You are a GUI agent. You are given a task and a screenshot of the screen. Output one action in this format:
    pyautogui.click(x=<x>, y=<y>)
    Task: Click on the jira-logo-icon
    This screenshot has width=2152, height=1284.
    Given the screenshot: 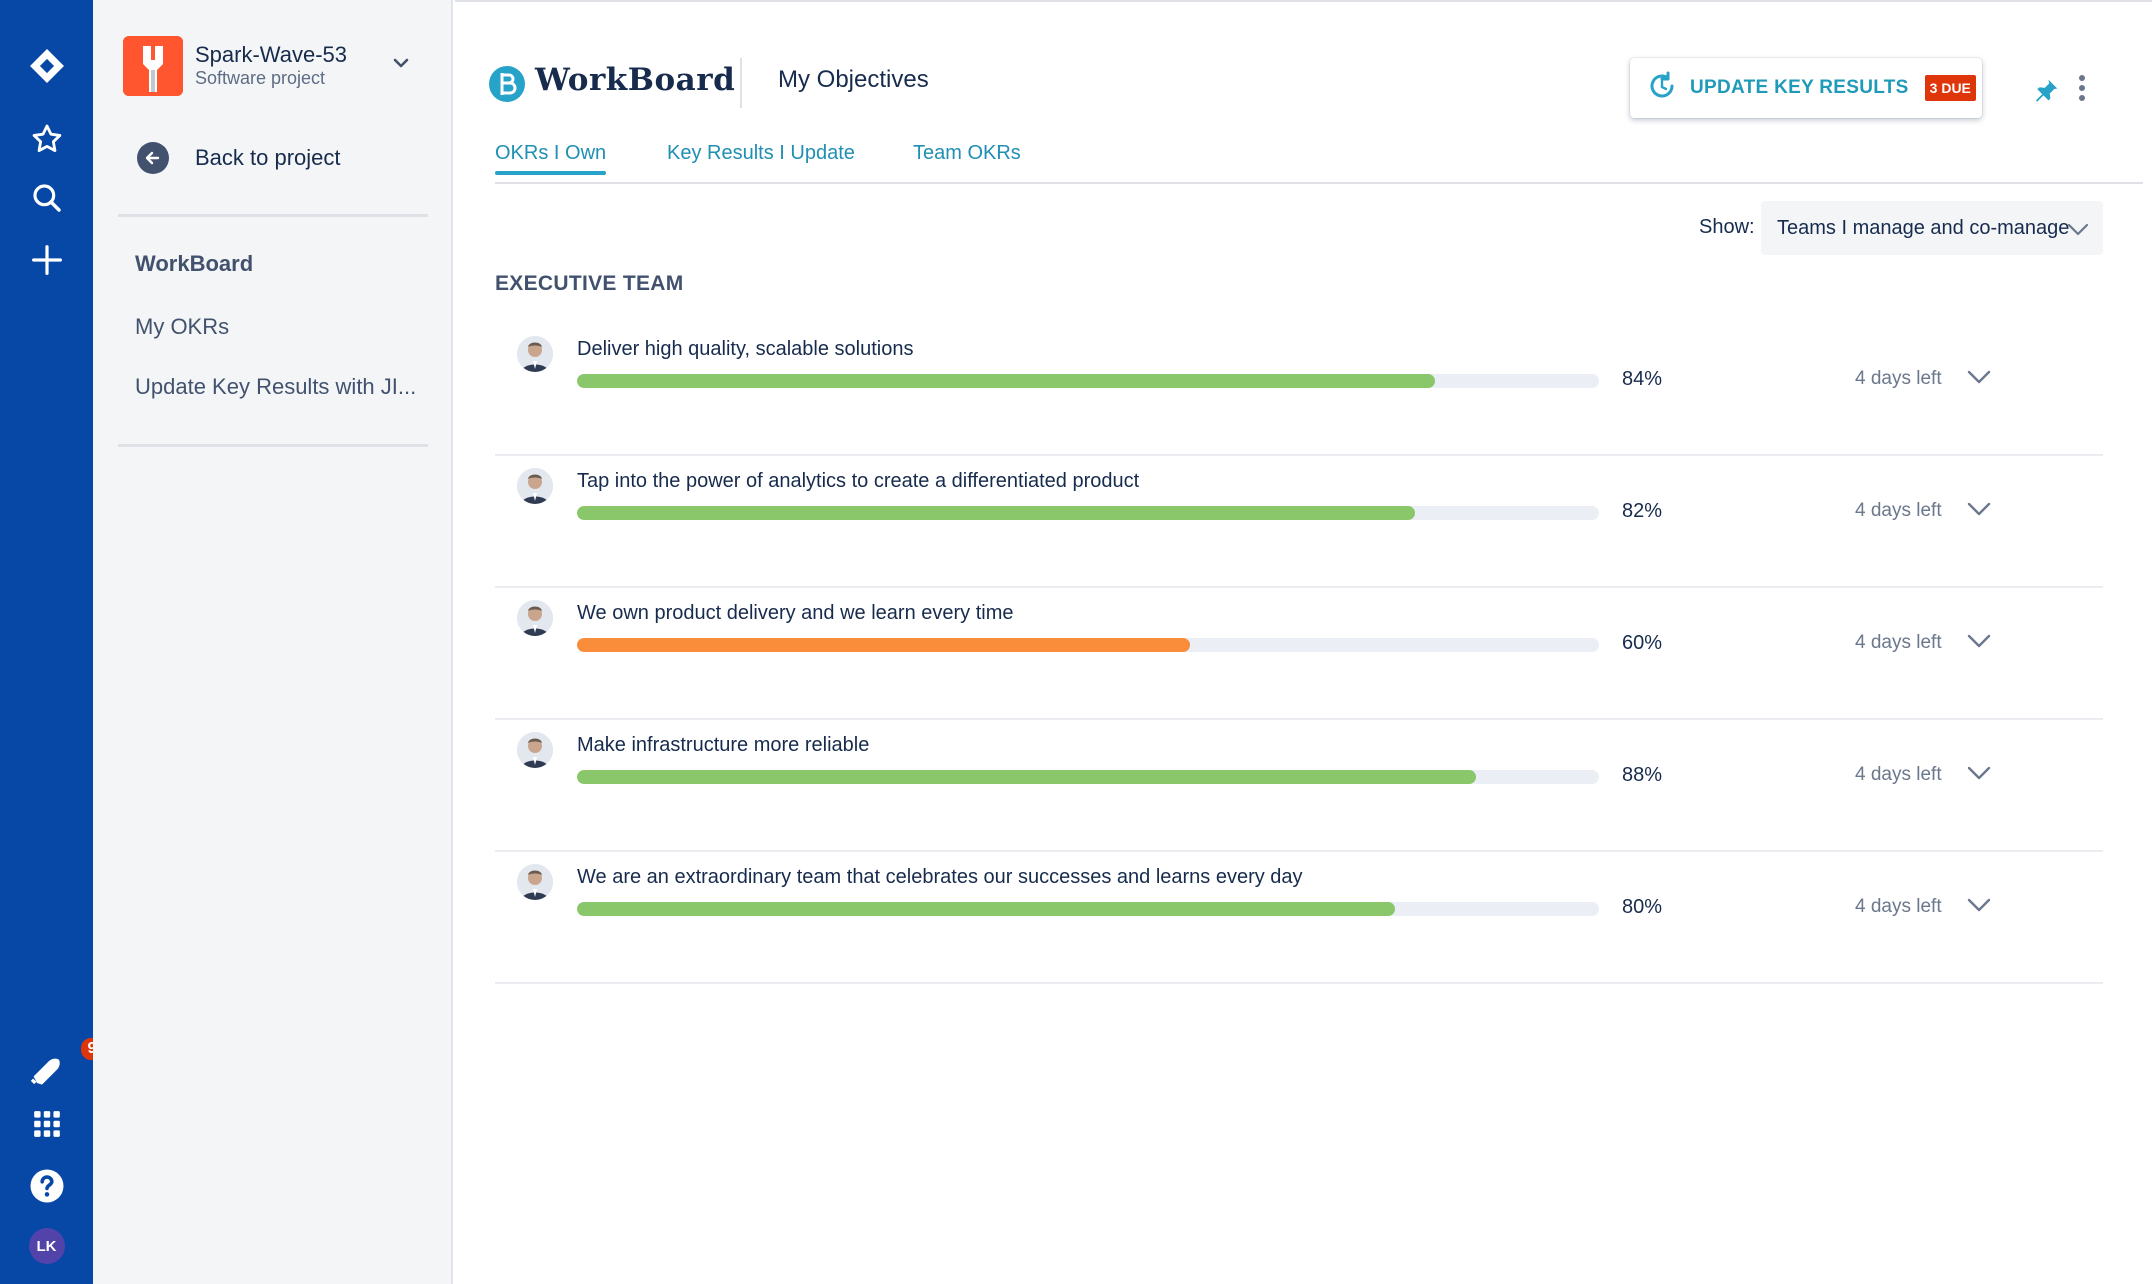 What is the action you would take?
    pyautogui.click(x=46, y=66)
    